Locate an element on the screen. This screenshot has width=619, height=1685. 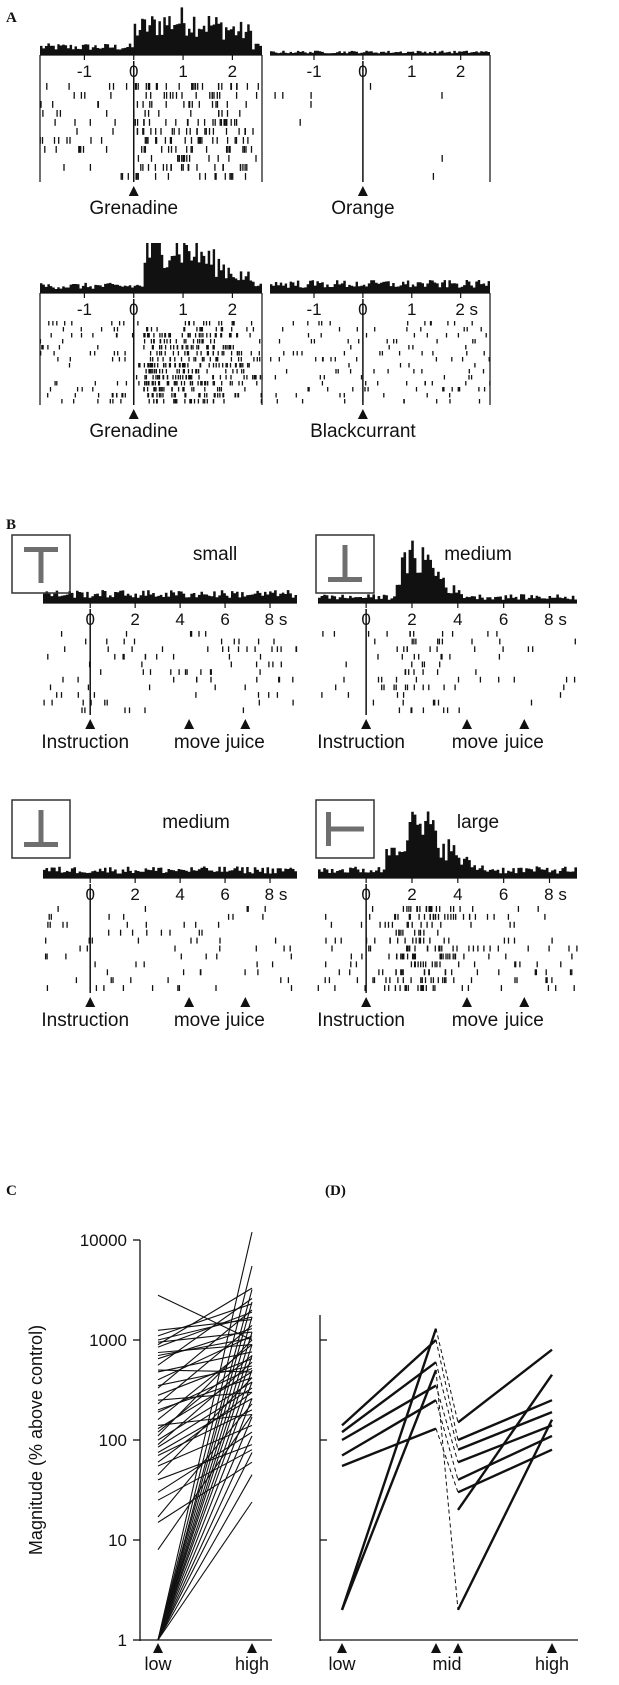
panel-a-plot-1-group is located at coordinates (151, 94).